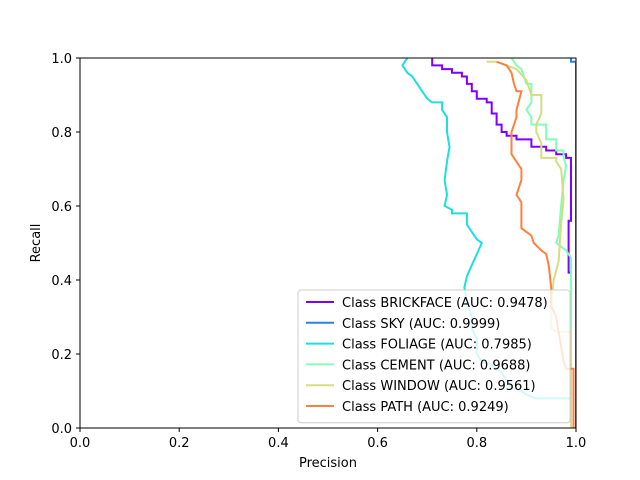  What do you see at coordinates (61, 133) in the screenshot?
I see `y-tick-label: 0.8` at bounding box center [61, 133].